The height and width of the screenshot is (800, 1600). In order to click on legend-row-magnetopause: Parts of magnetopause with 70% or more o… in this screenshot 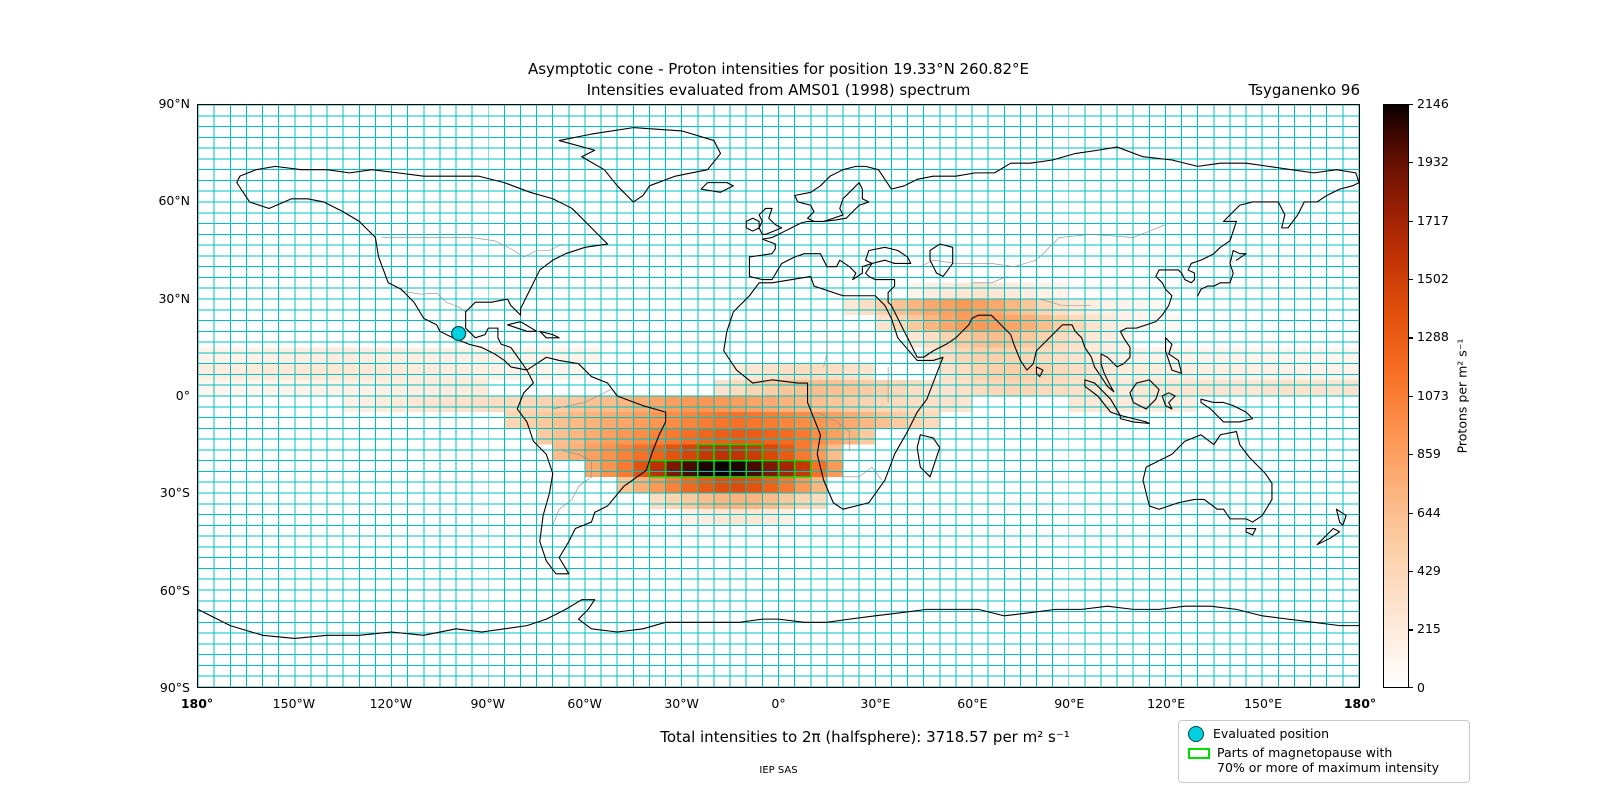, I will do `click(1324, 760)`.